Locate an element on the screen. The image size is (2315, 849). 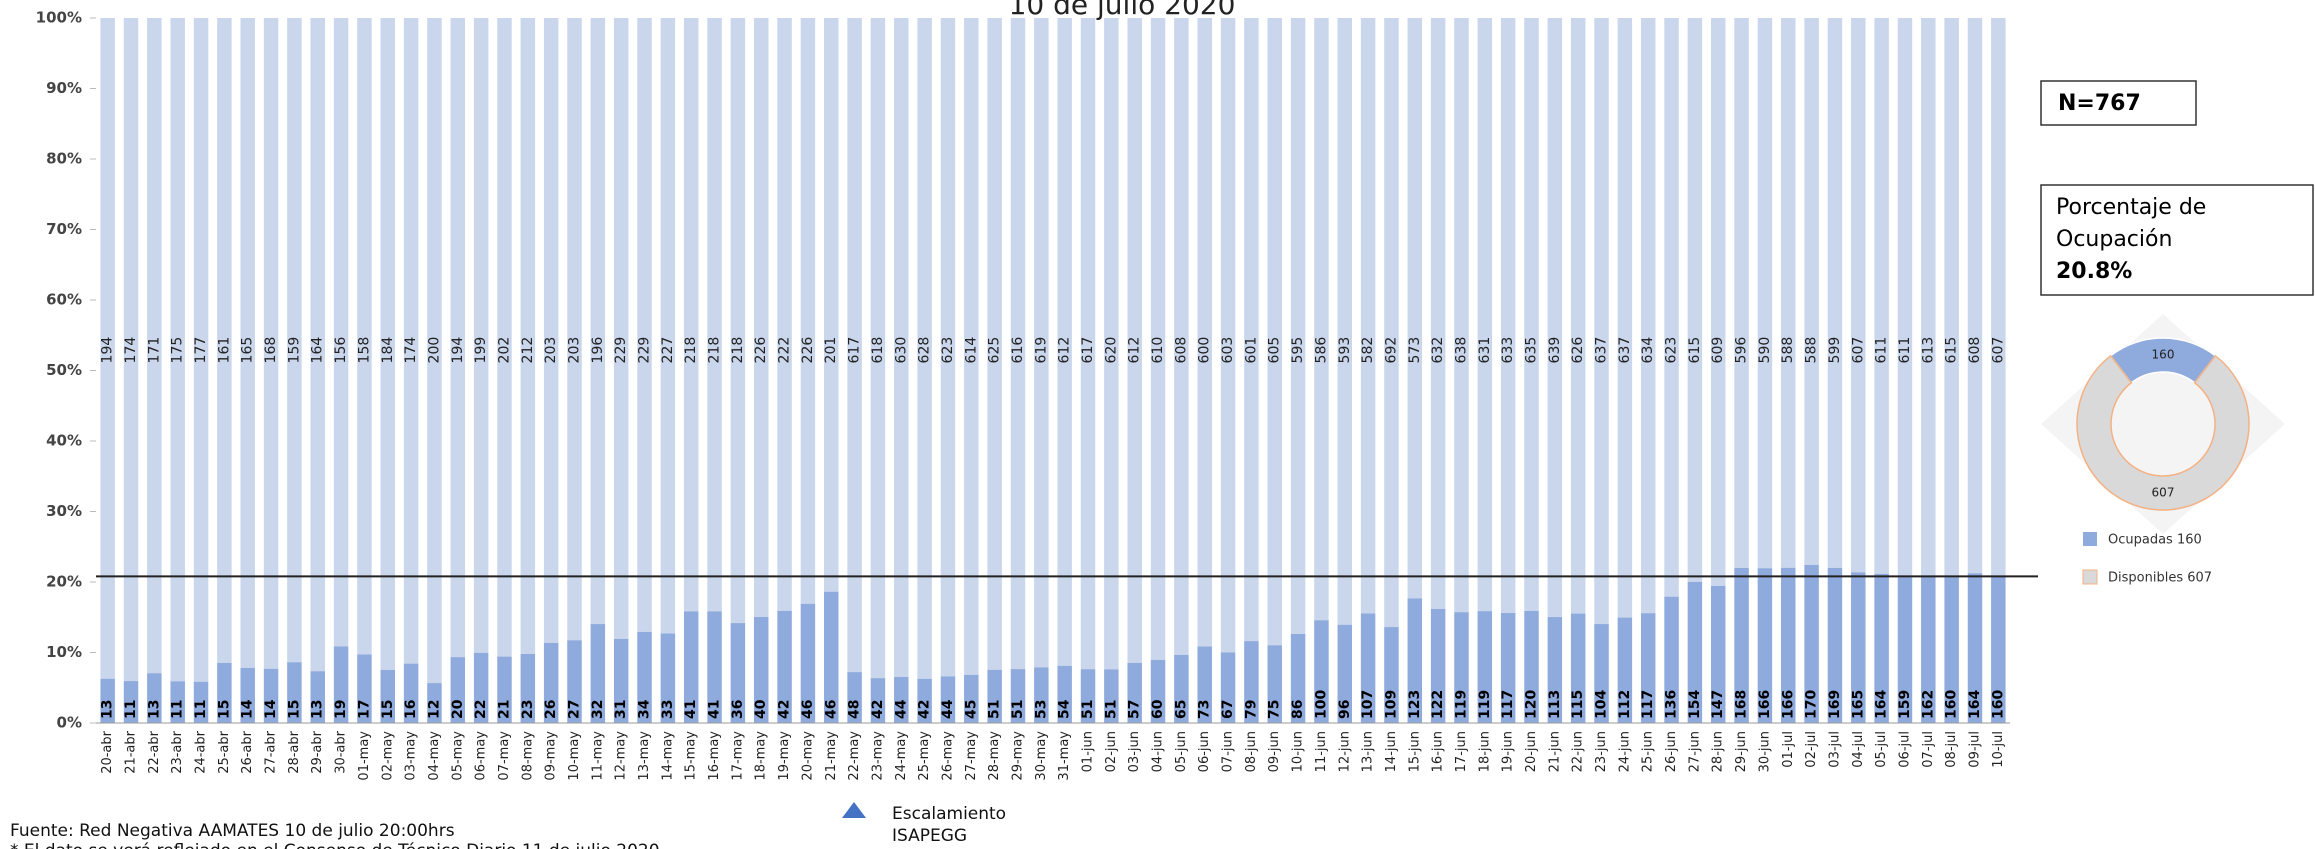
x-tick-label: 25-abr is located at coordinates (224, 751).